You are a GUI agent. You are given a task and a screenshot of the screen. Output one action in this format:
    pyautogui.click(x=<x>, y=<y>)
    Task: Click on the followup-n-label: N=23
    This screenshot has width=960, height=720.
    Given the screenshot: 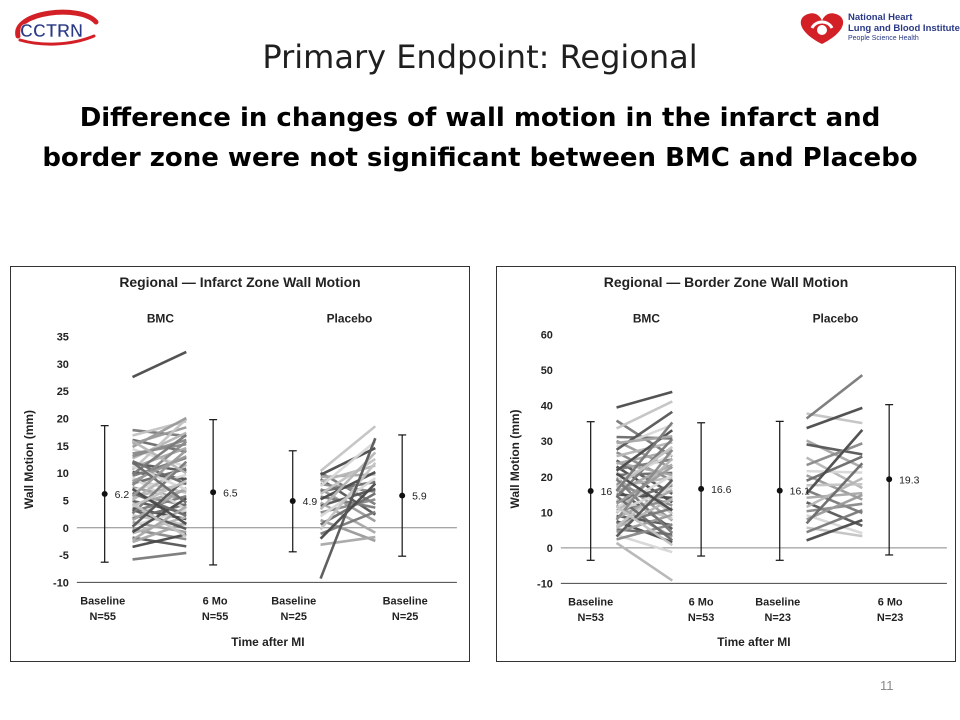 What is the action you would take?
    pyautogui.click(x=890, y=618)
    